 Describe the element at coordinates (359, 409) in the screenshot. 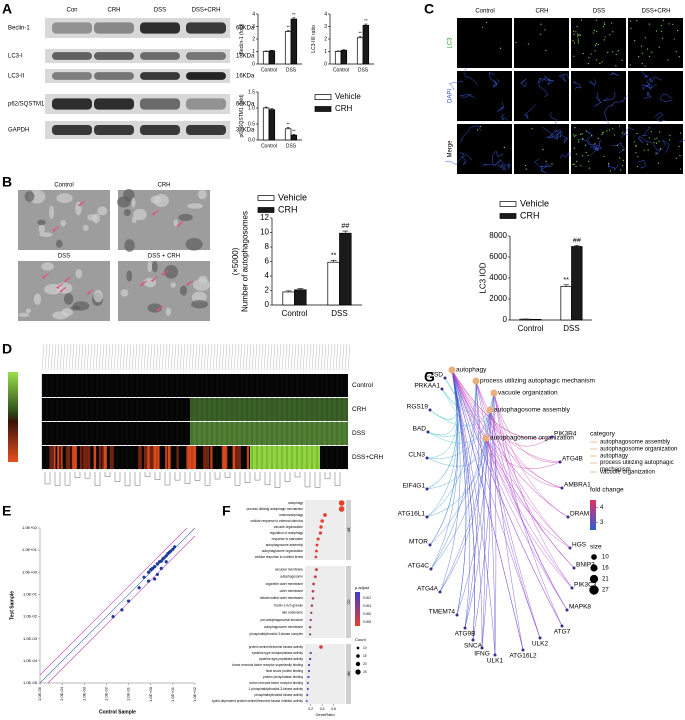

I see `heatmap-row-label: CRH` at that location.